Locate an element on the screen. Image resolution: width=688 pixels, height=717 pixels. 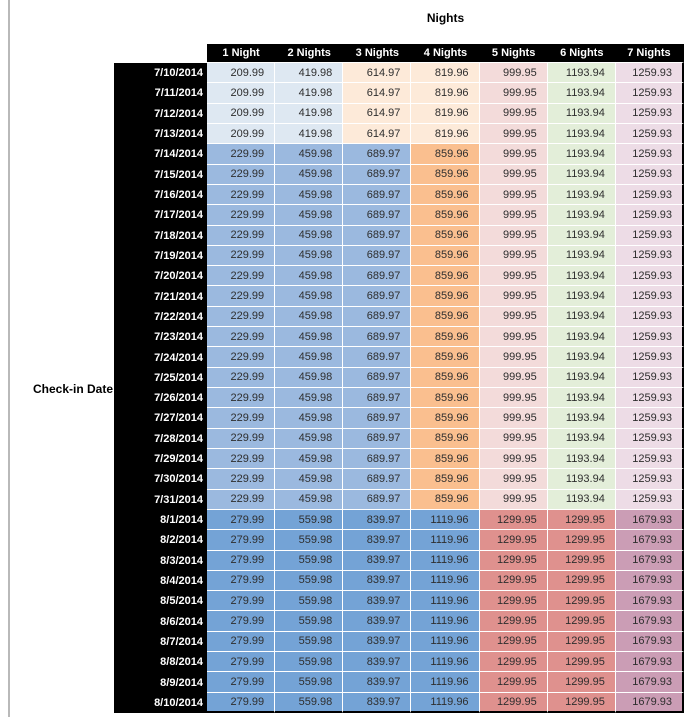
row-header-date: 7/26/2014 is located at coordinates (160, 398).